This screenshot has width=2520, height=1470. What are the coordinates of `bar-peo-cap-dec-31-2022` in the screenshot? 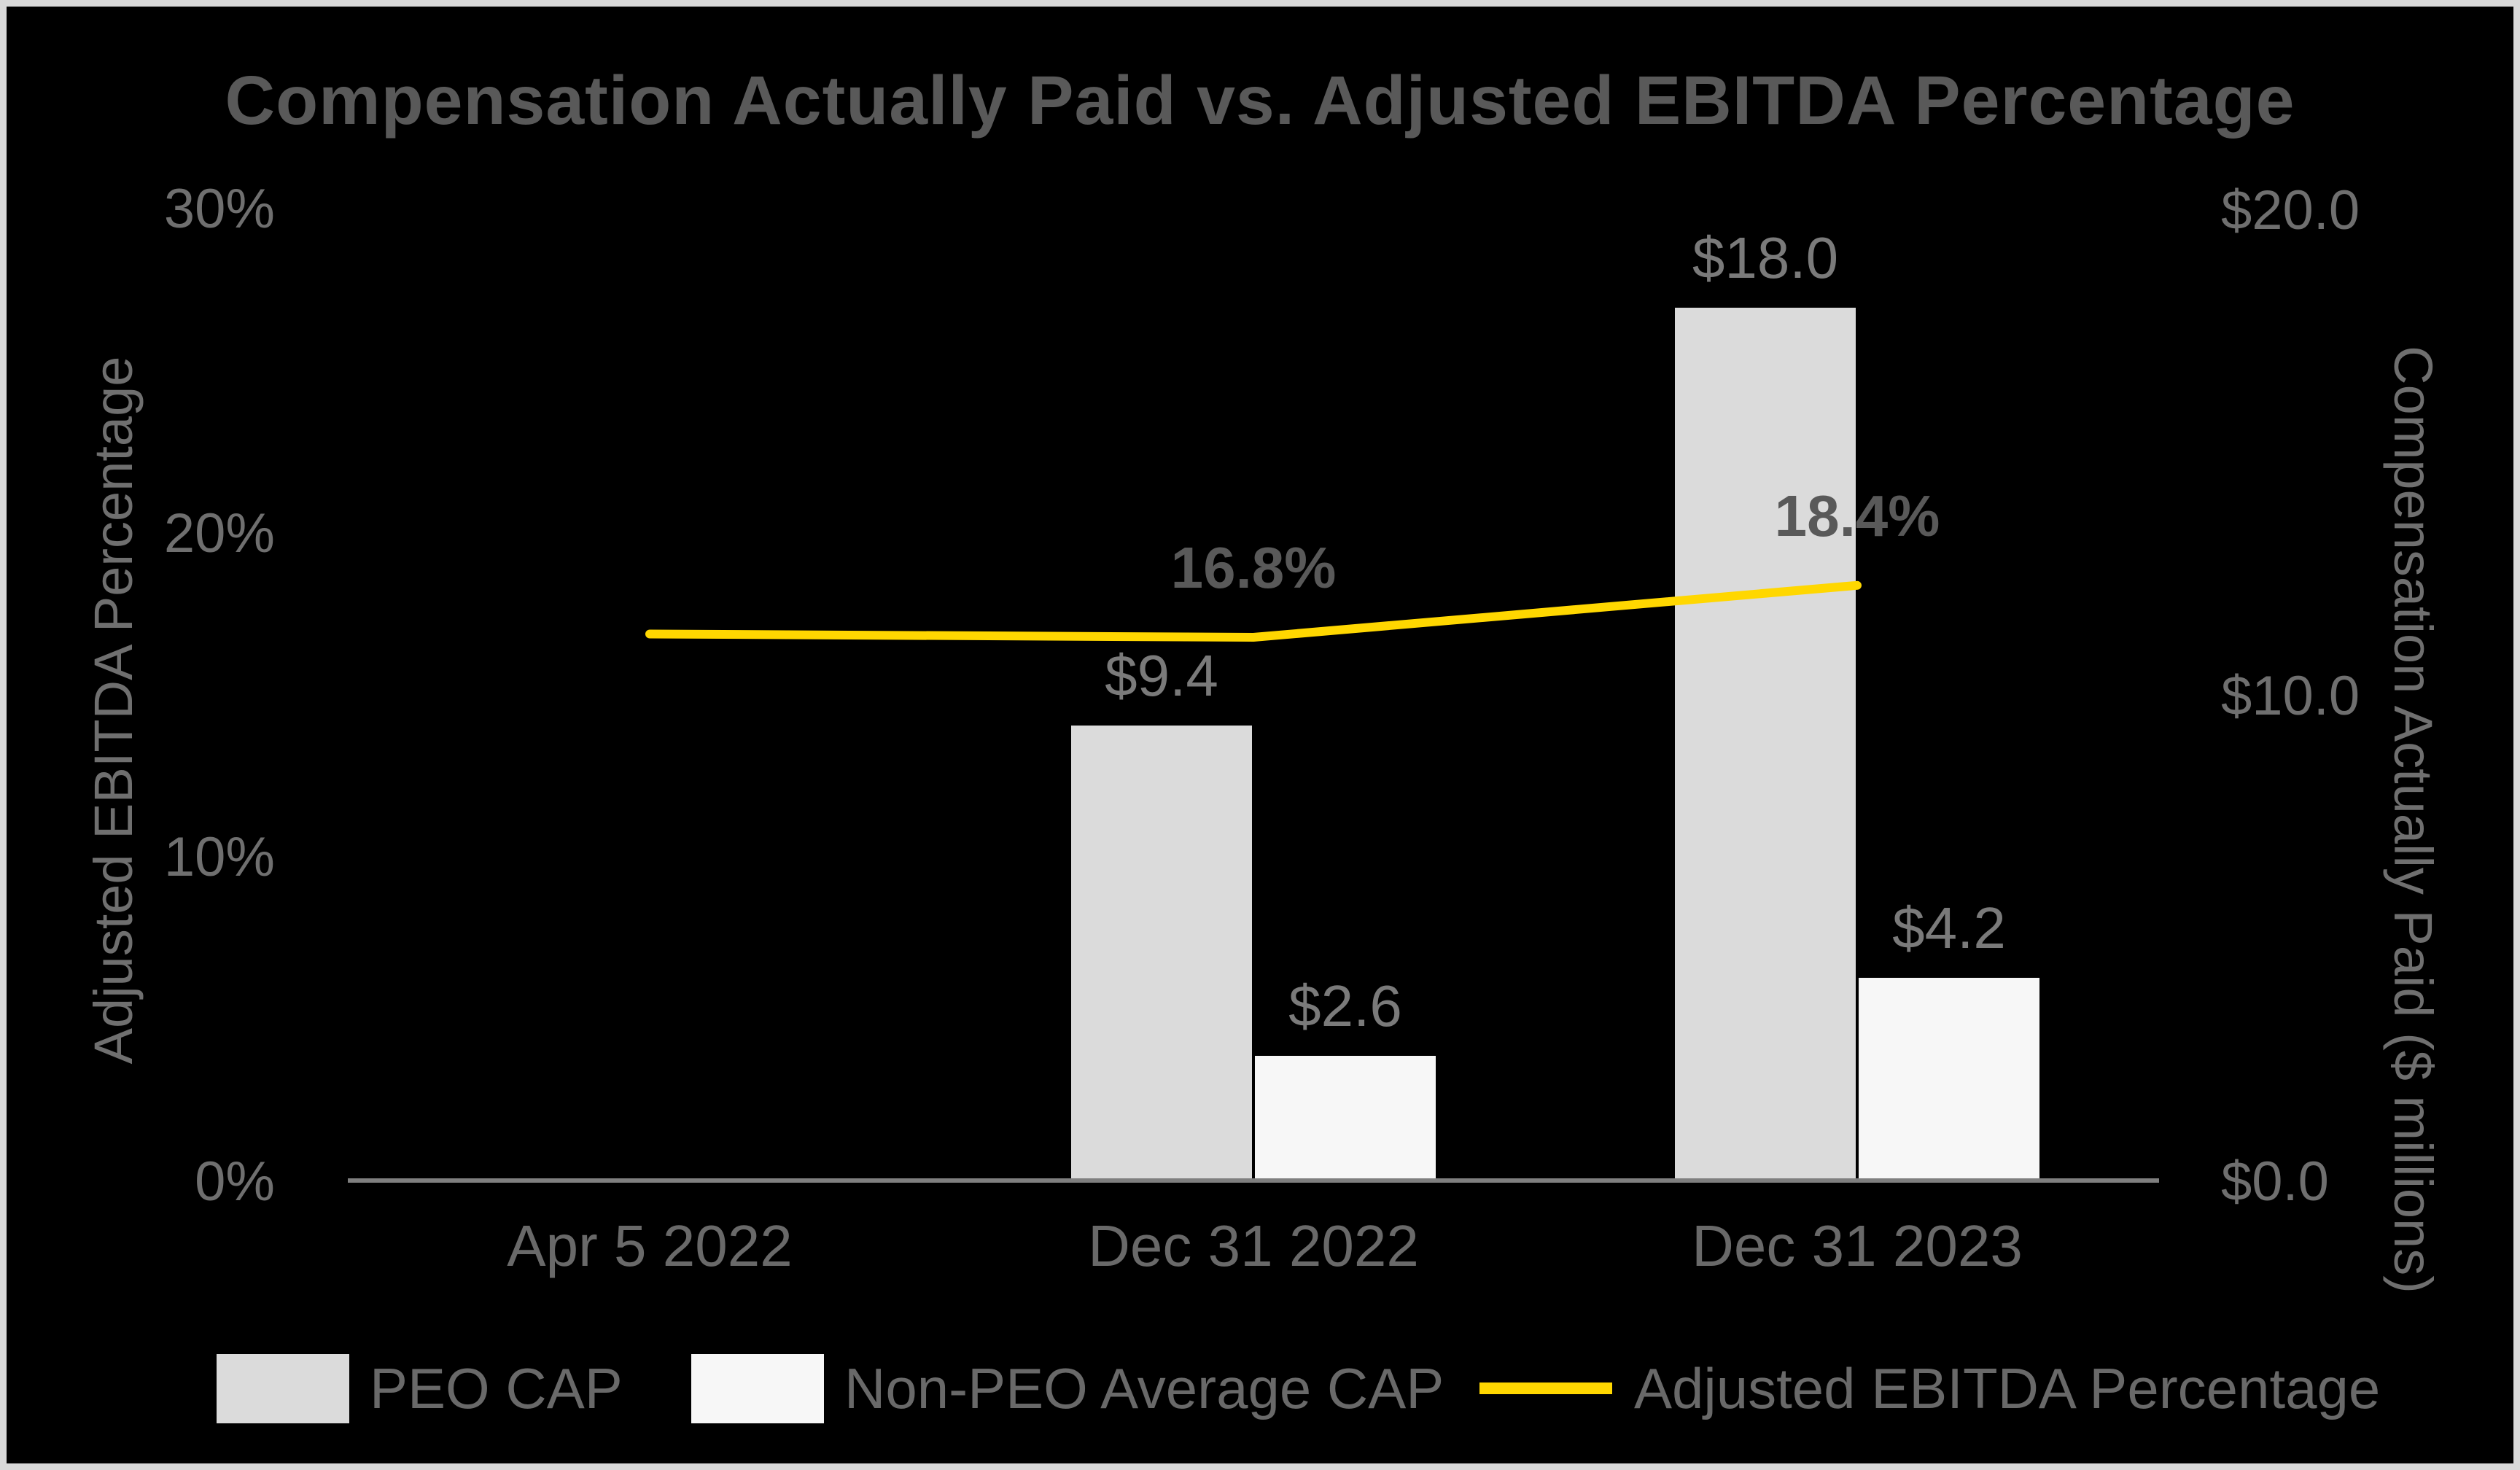 It's located at (1161, 951).